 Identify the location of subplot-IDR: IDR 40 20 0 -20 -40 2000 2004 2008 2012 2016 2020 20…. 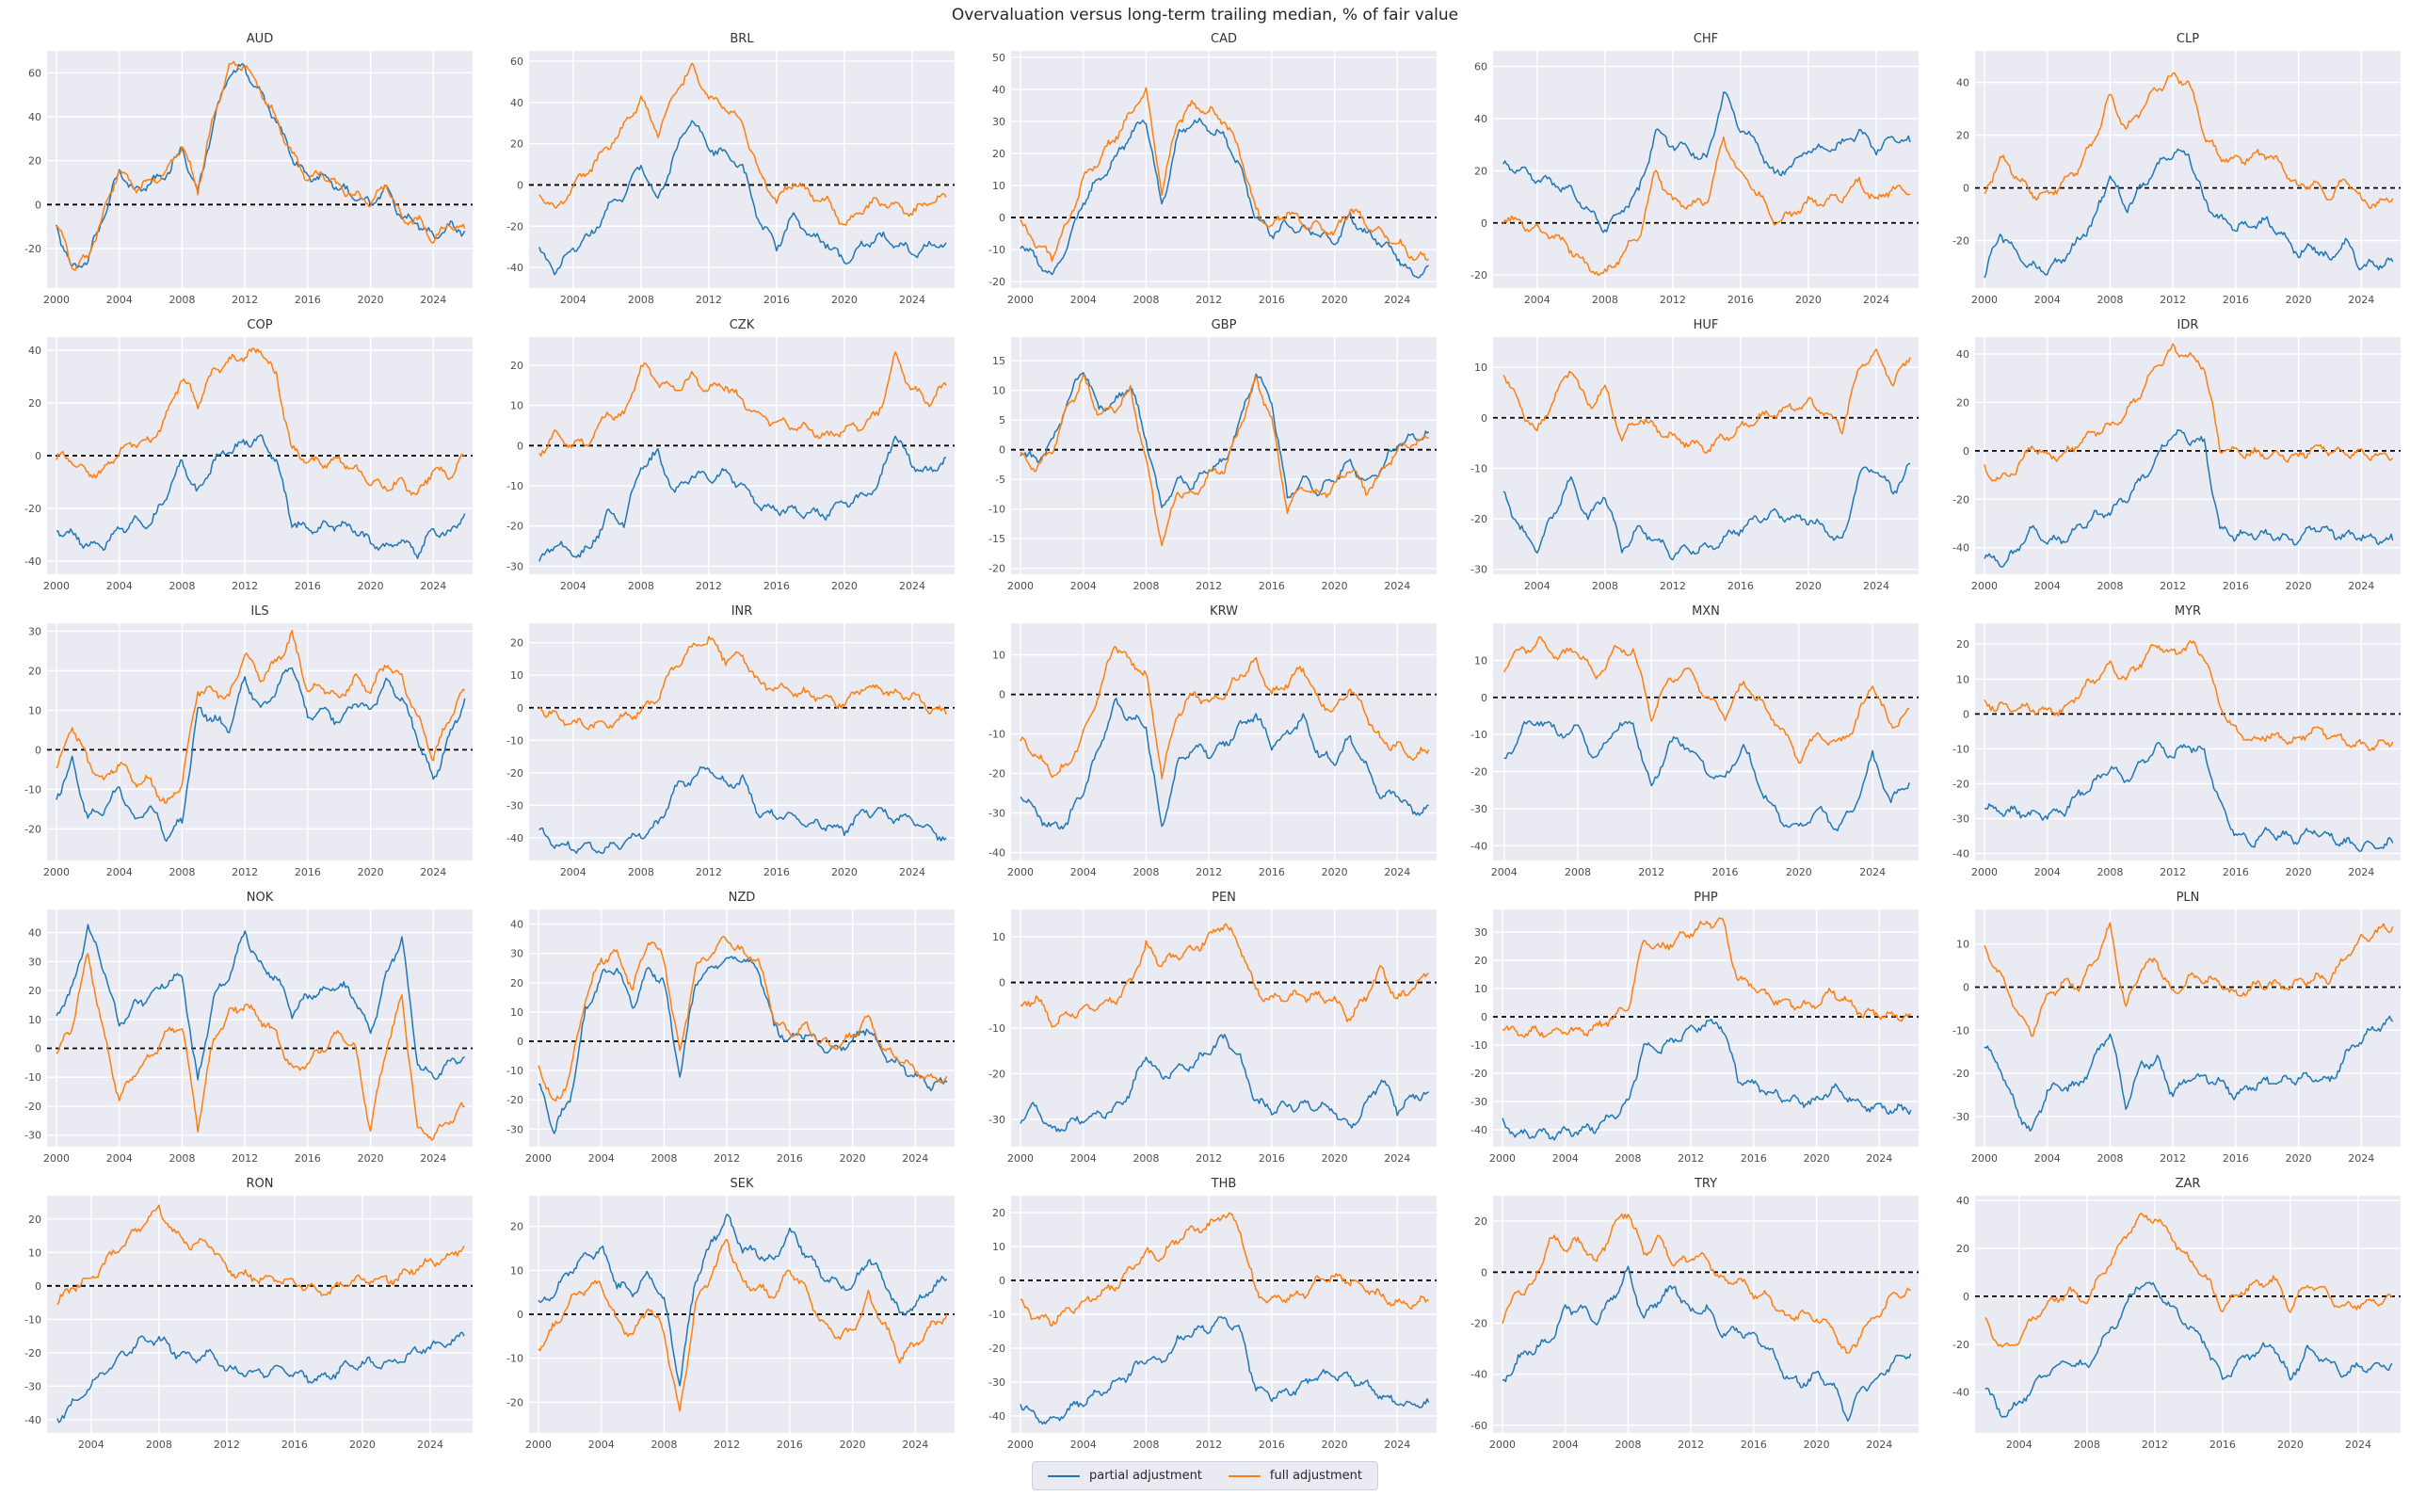
(2169, 457).